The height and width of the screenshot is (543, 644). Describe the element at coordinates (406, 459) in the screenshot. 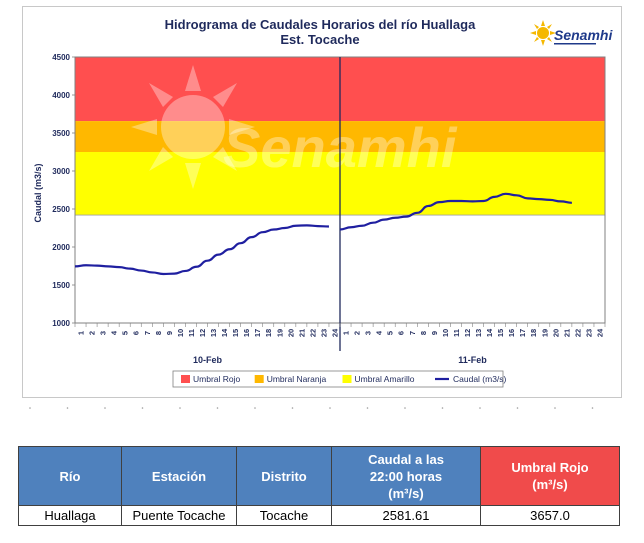

I see `header-caudal-line1: Caudal a las` at that location.